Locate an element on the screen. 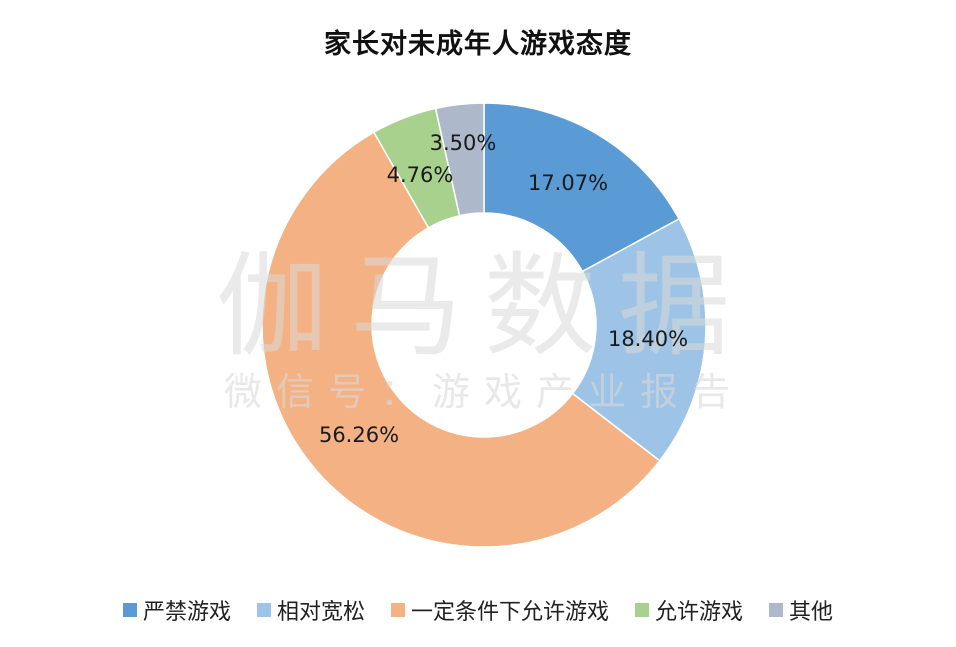 The width and height of the screenshot is (956, 647). legend-item-other: 其他 is located at coordinates (801, 610).